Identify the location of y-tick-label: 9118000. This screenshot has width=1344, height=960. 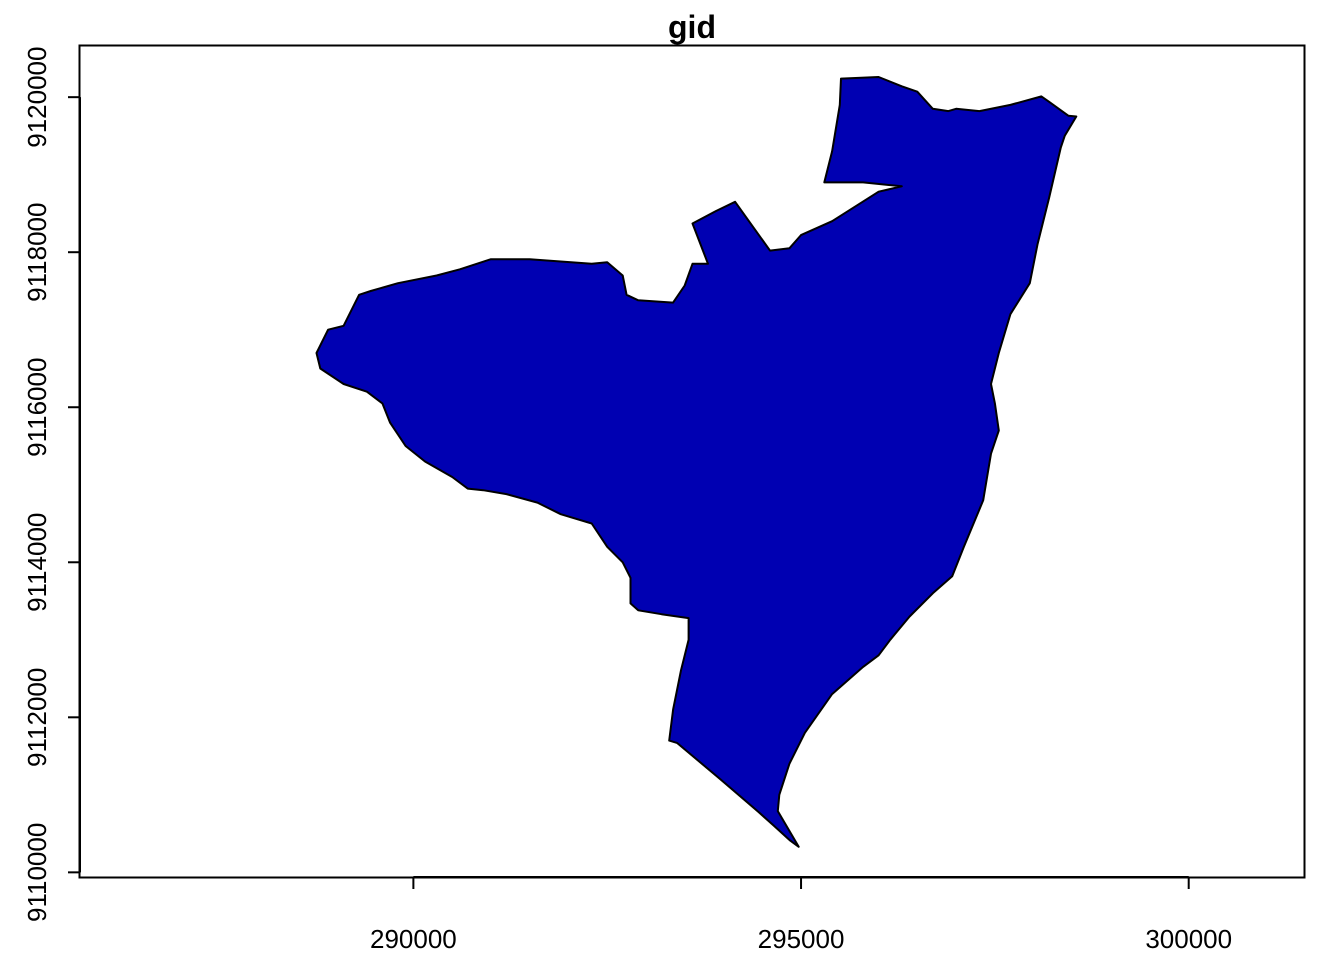
(37, 252).